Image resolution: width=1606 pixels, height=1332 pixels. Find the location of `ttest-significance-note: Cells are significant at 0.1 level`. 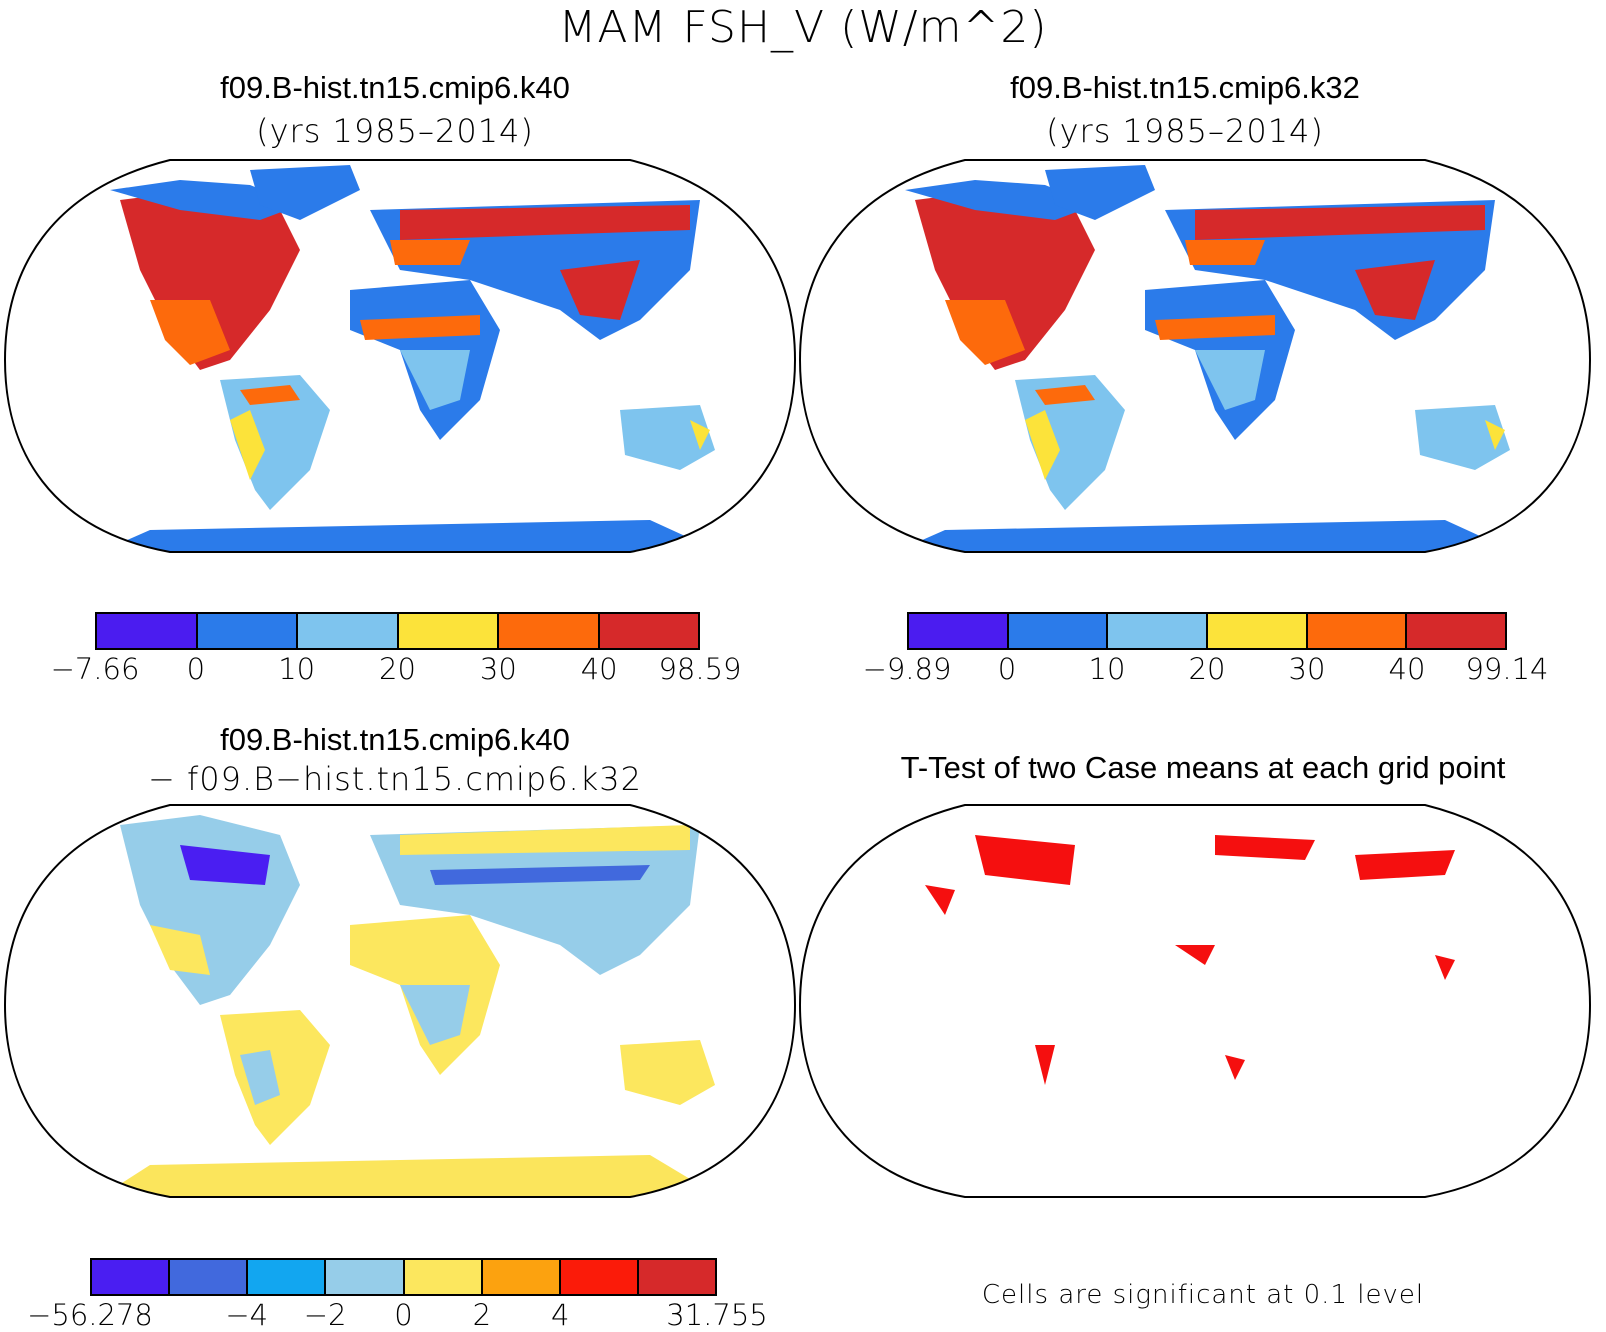

ttest-significance-note: Cells are significant at 0.1 level is located at coordinates (1203, 1295).